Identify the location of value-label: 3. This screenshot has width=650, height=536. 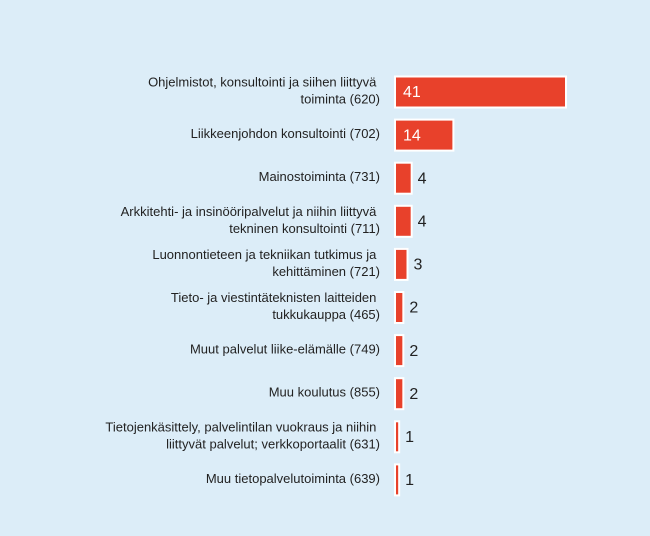
(418, 265).